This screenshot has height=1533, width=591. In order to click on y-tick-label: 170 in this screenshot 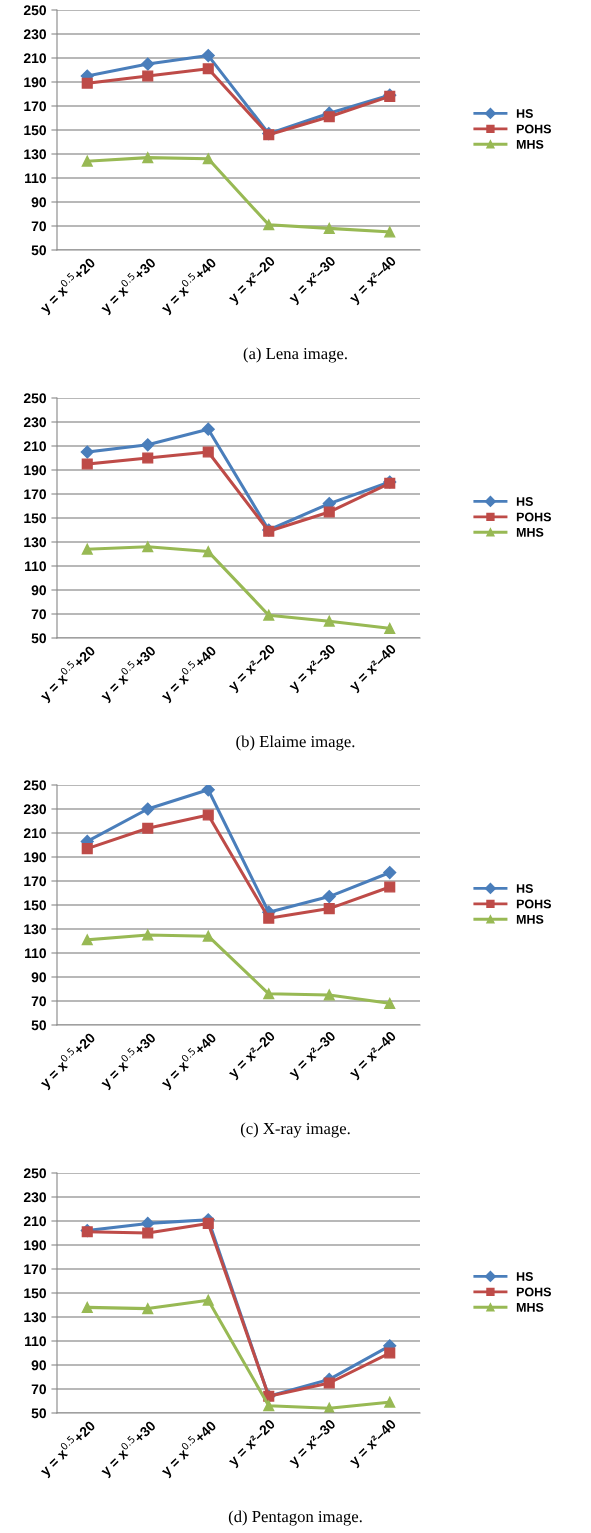, I will do `click(35, 1269)`.